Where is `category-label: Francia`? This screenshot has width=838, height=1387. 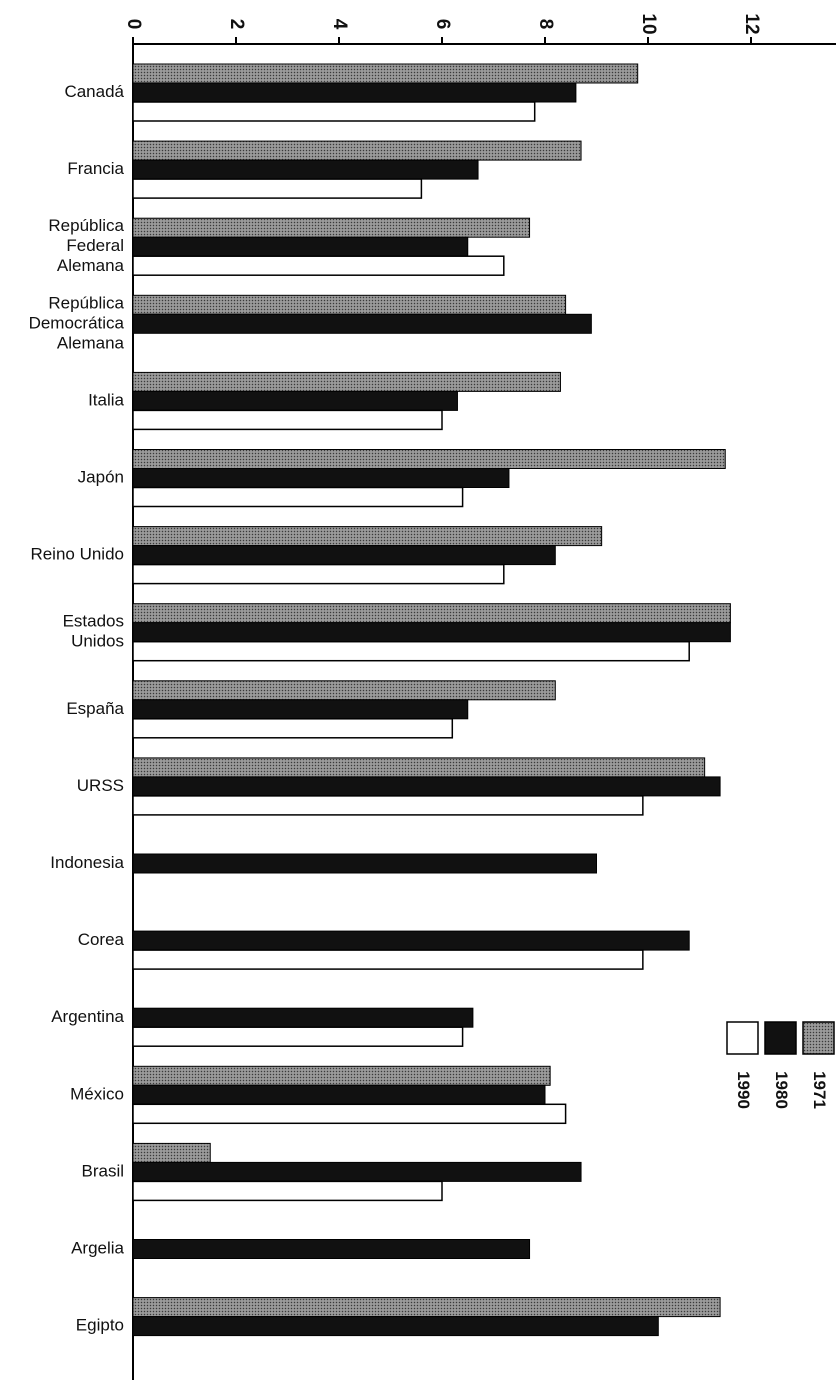
category-label: Francia is located at coordinates (95, 168).